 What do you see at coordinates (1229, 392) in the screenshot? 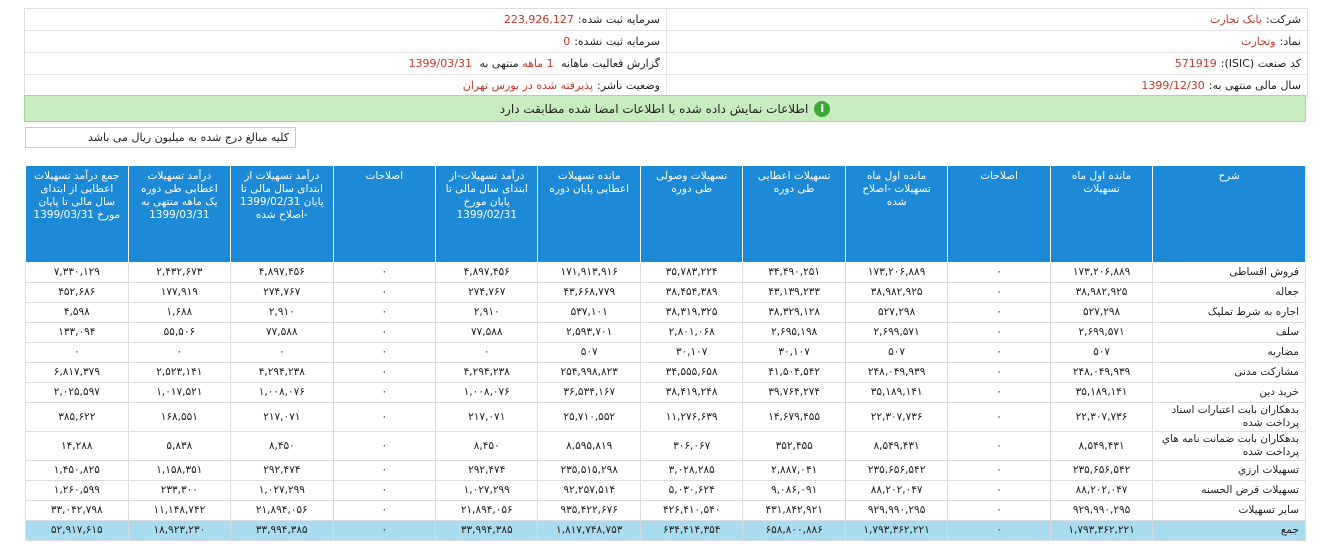
I see `row-label: خرید دین` at bounding box center [1229, 392].